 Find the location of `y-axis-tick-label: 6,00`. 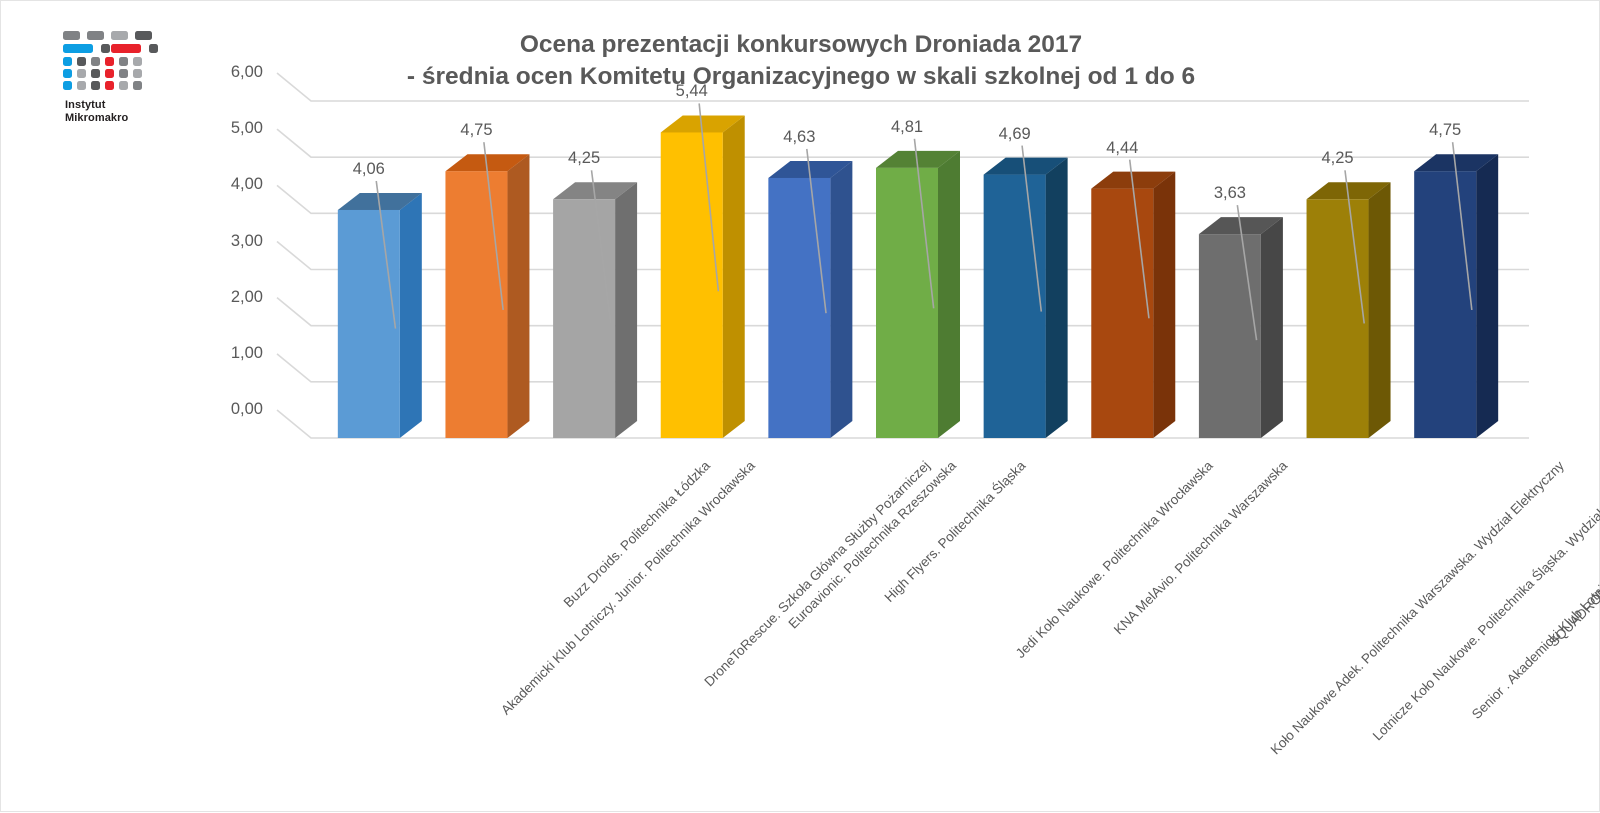

y-axis-tick-label: 6,00 is located at coordinates (246, 72).